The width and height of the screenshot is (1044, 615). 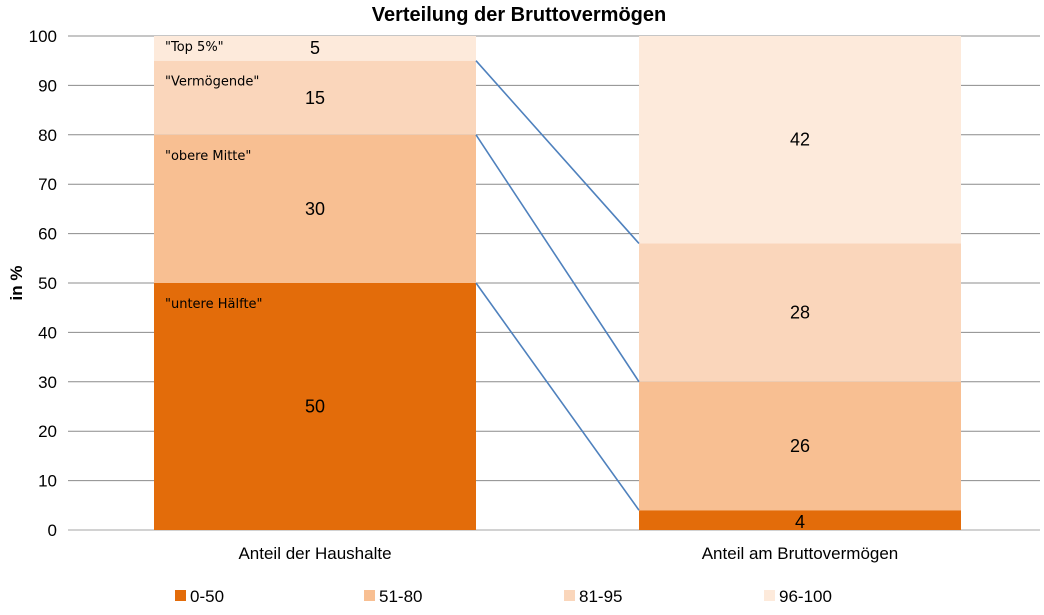 I want to click on category-label: Anteil am Bruttovermögen, so click(x=800, y=553).